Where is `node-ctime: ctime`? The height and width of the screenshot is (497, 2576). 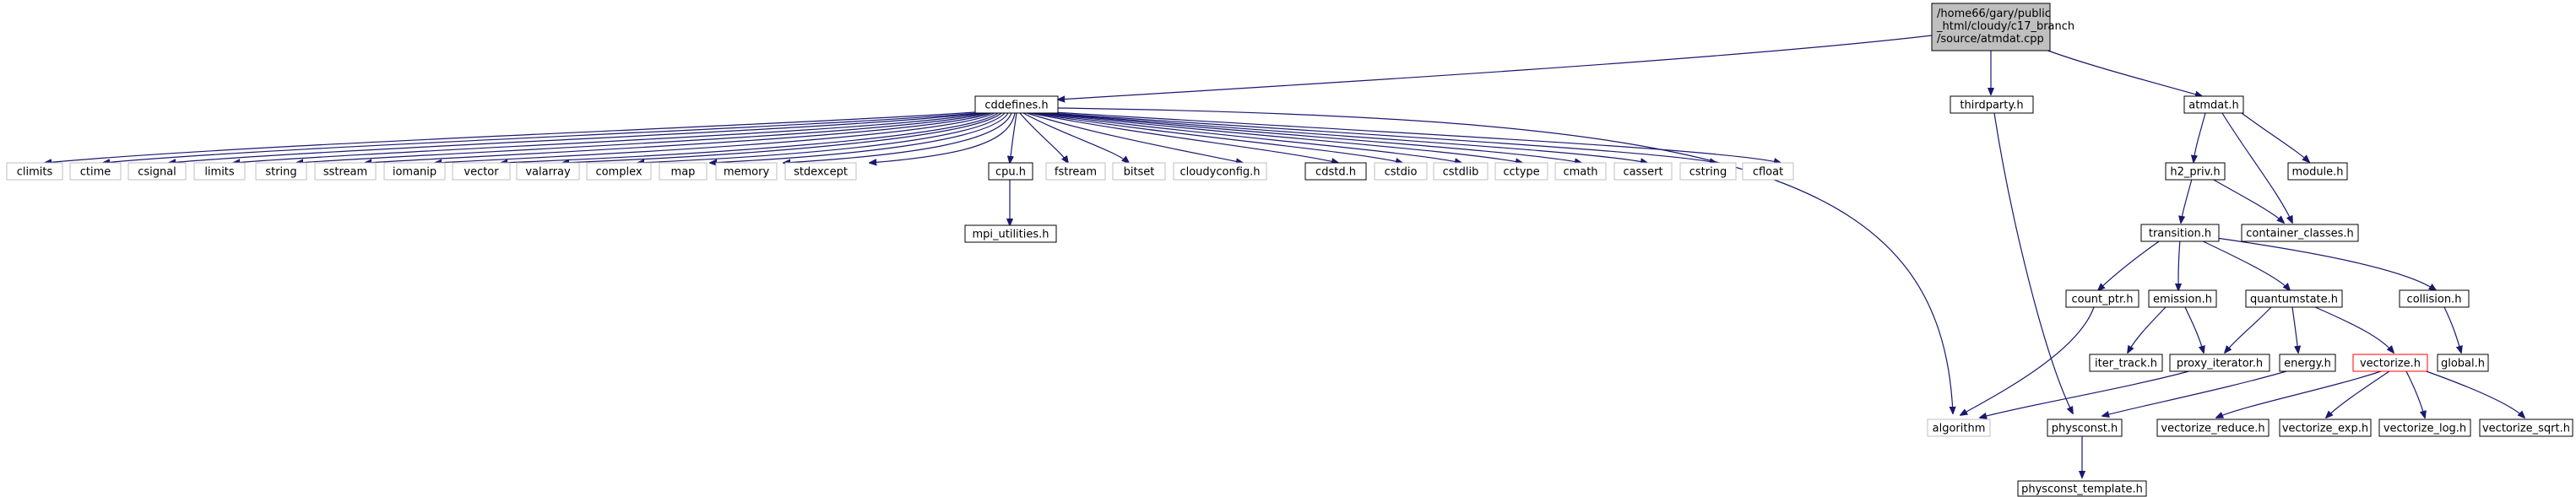
node-ctime: ctime is located at coordinates (96, 171).